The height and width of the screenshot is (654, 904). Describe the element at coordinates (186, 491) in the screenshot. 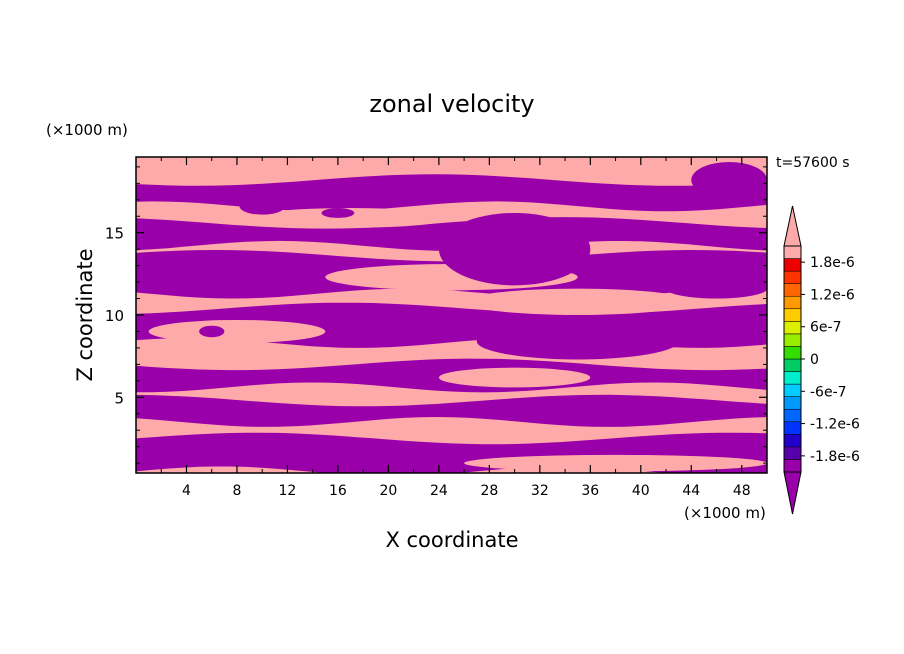

I see `x-tick-label: 4` at that location.